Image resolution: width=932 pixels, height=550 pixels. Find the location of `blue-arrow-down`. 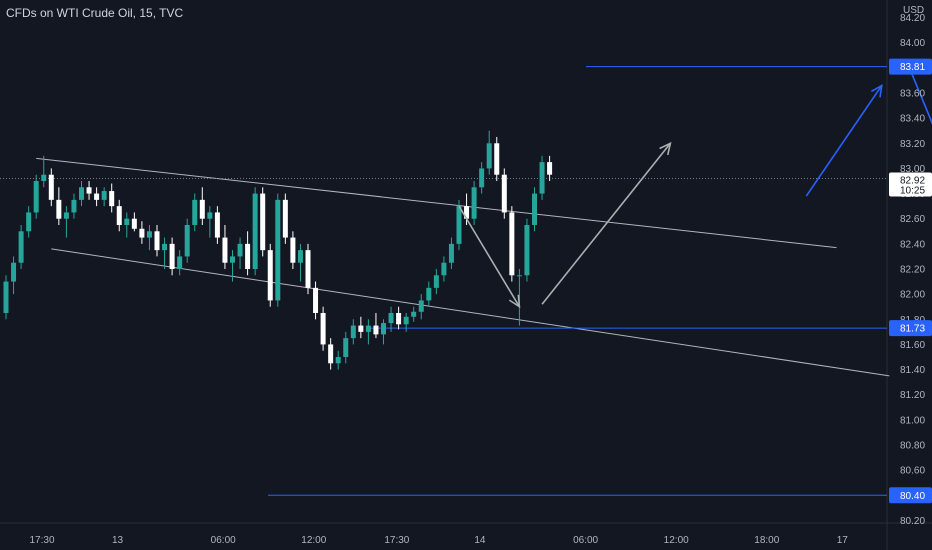

blue-arrow-down is located at coordinates (921, 284).